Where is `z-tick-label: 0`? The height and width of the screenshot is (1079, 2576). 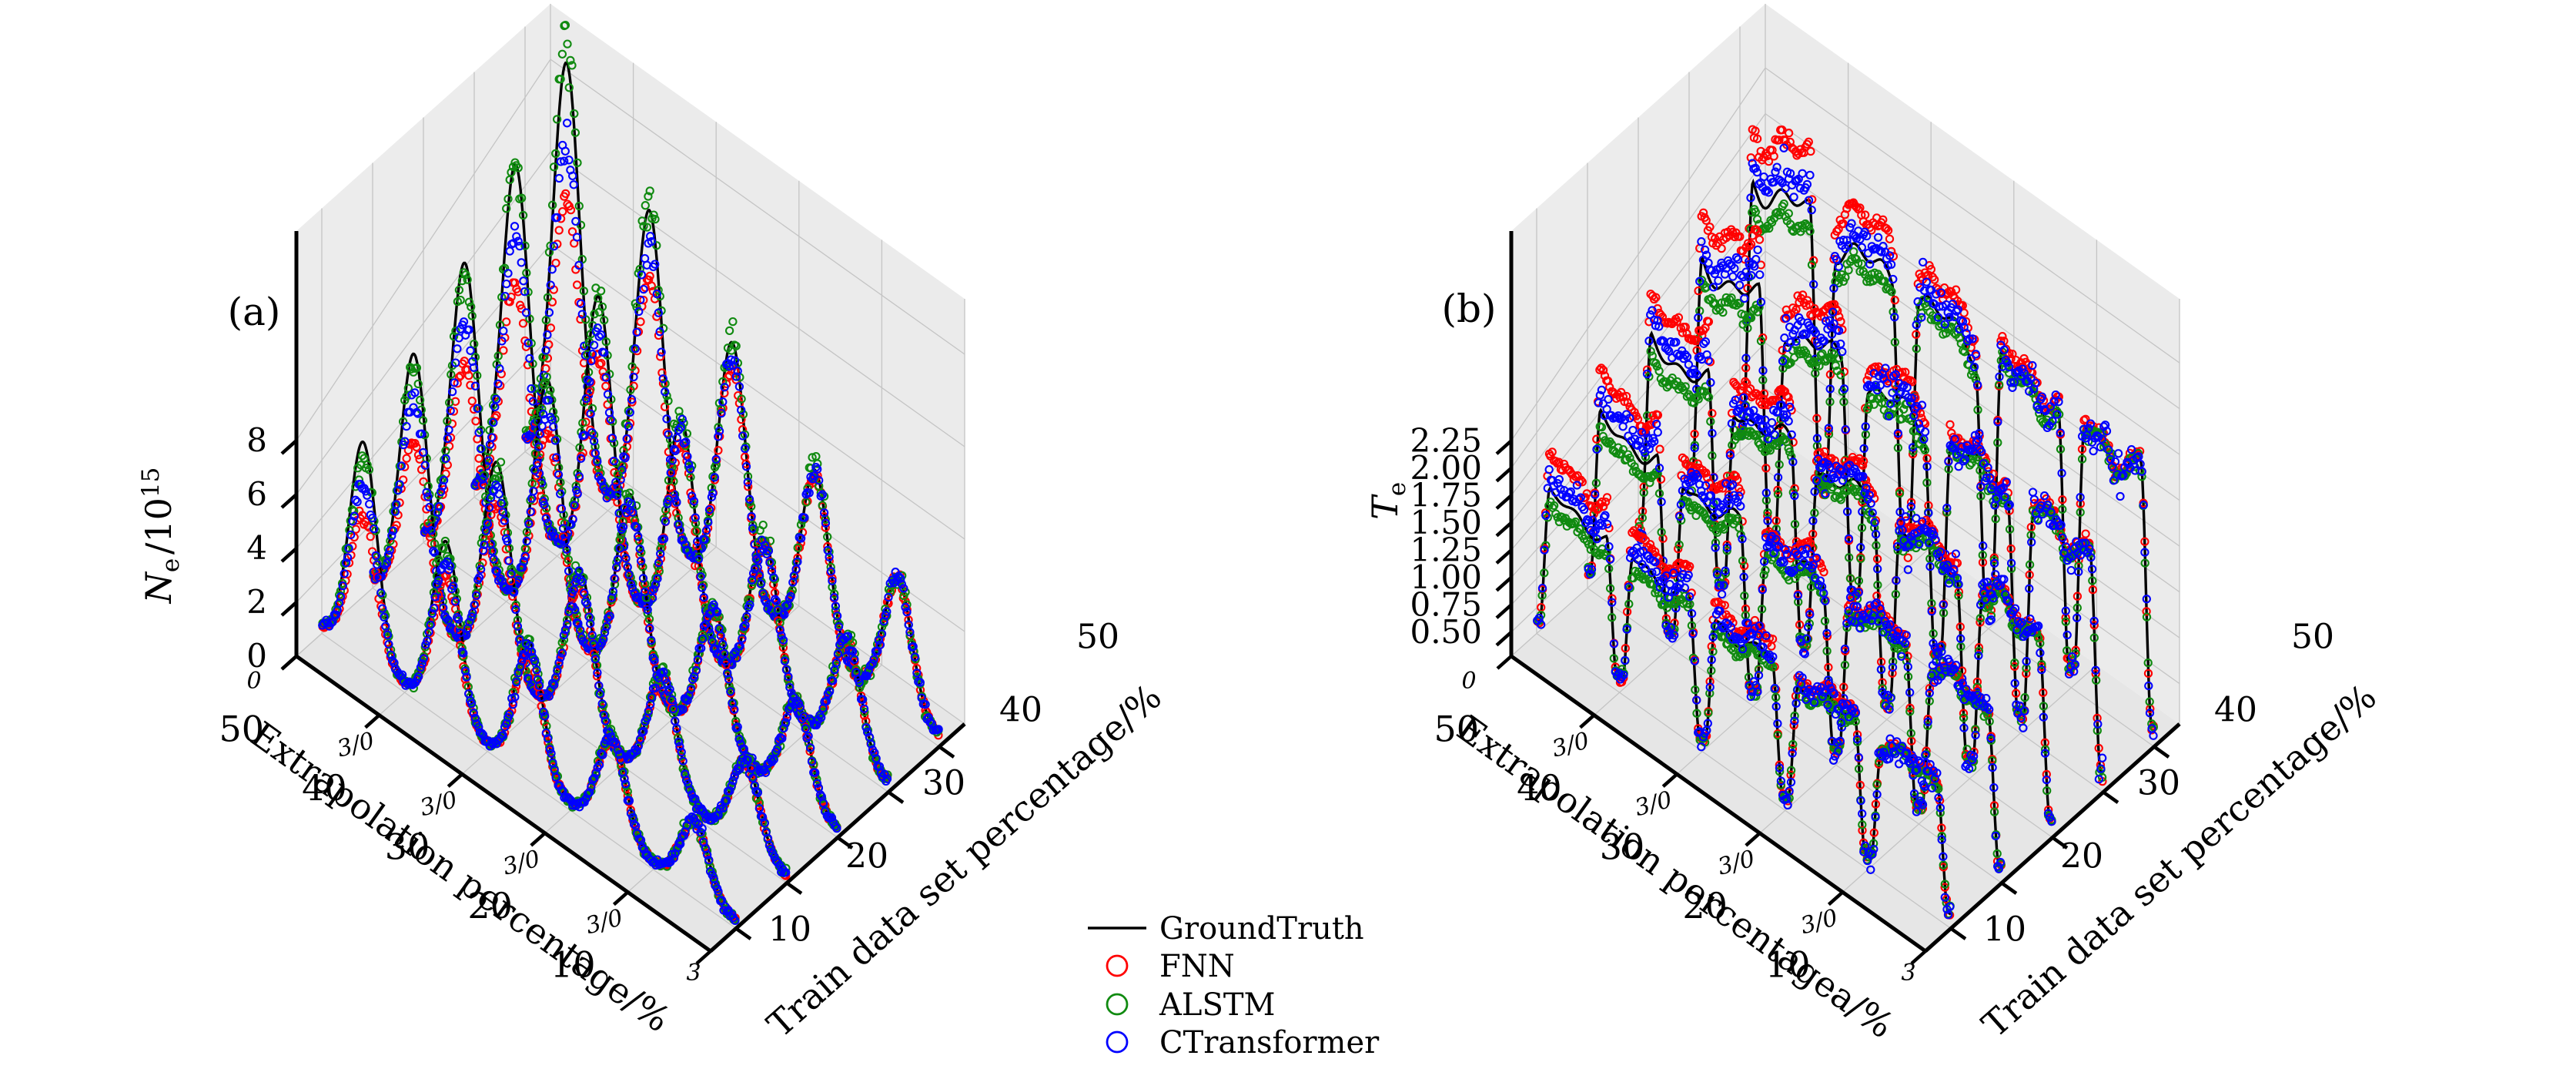
z-tick-label: 0 is located at coordinates (256, 656).